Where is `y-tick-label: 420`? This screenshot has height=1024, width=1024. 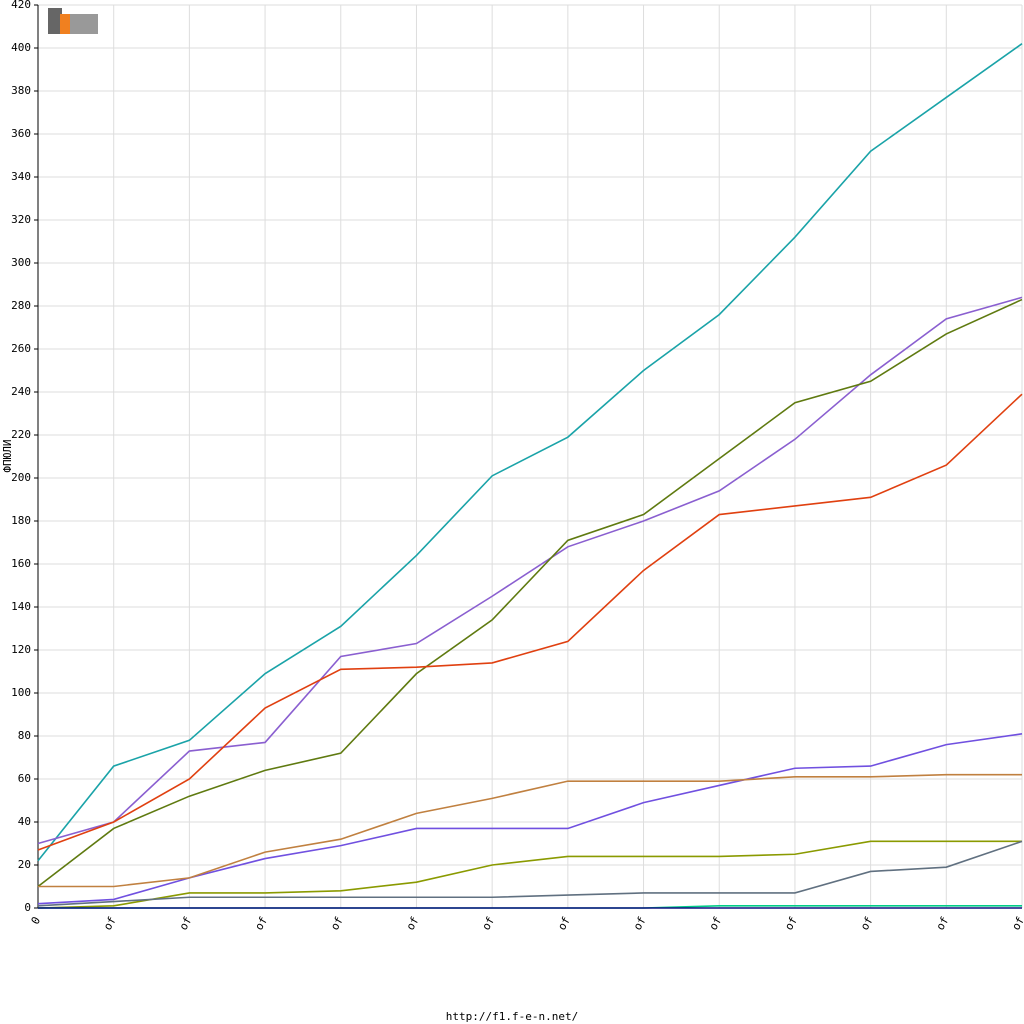 y-tick-label: 420 is located at coordinates (21, 5).